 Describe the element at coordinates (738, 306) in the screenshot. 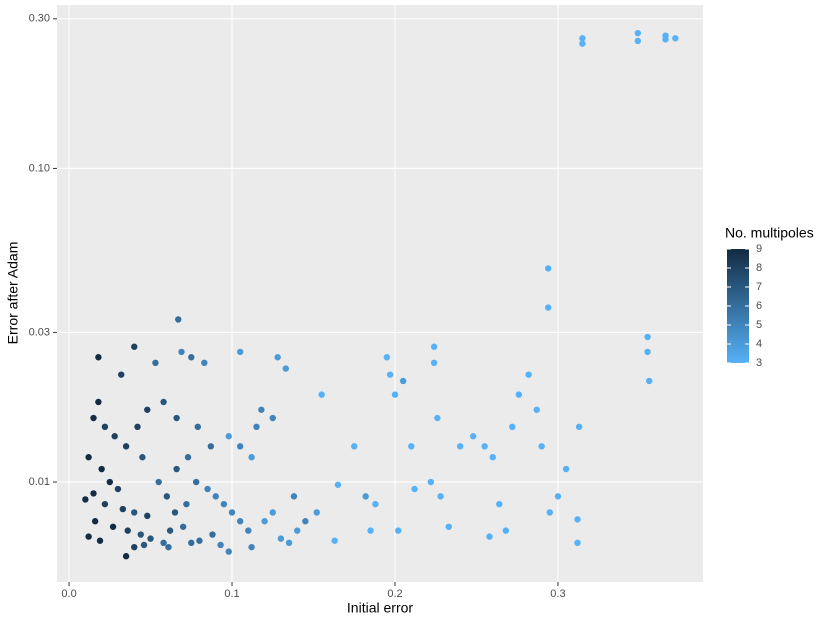

I see `colorbar` at that location.